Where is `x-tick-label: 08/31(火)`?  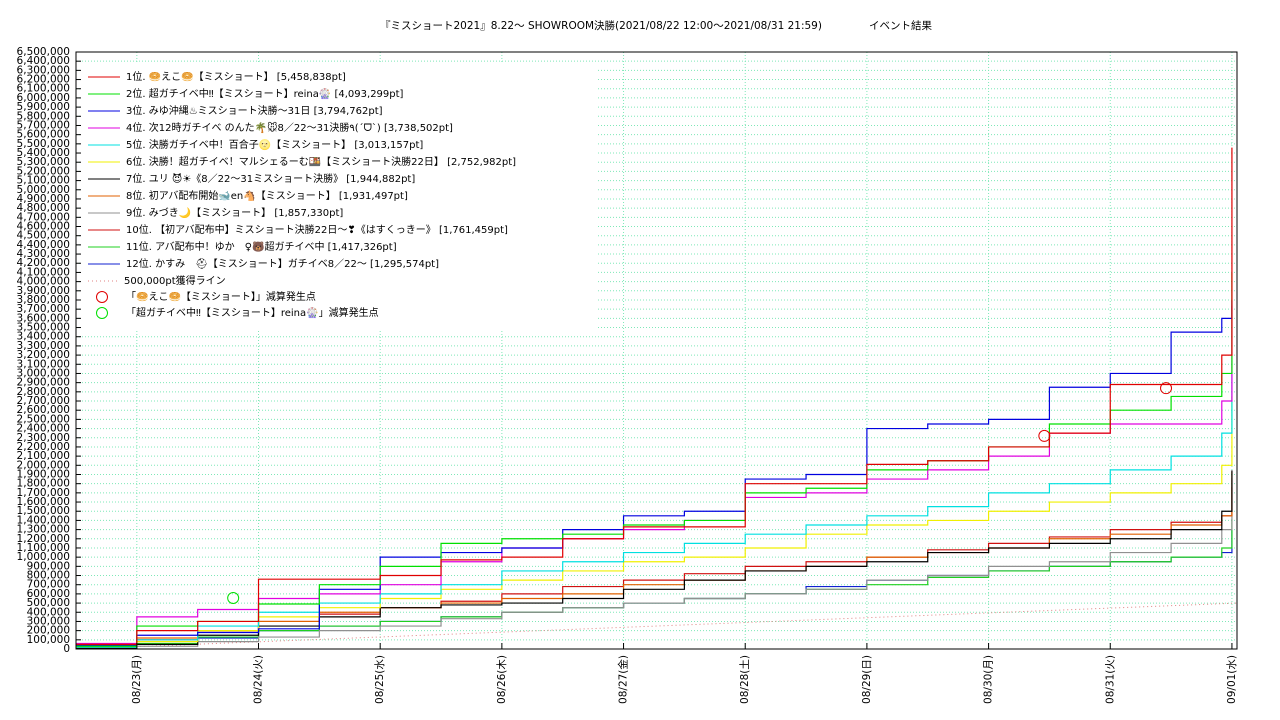 x-tick-label: 08/31(火) is located at coordinates (1110, 679).